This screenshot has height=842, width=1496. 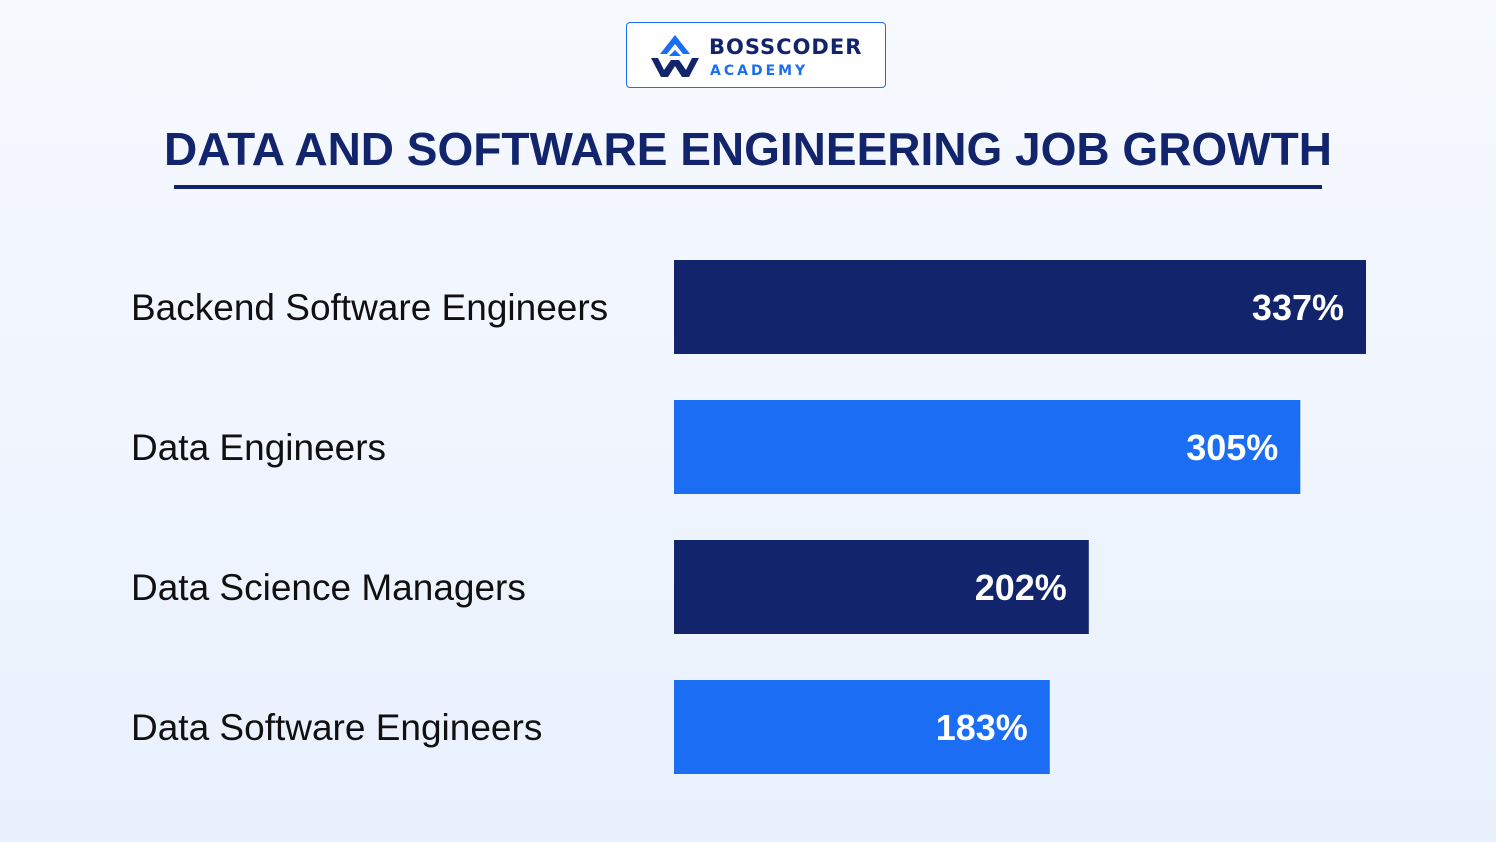 I want to click on title-underline, so click(x=748, y=187).